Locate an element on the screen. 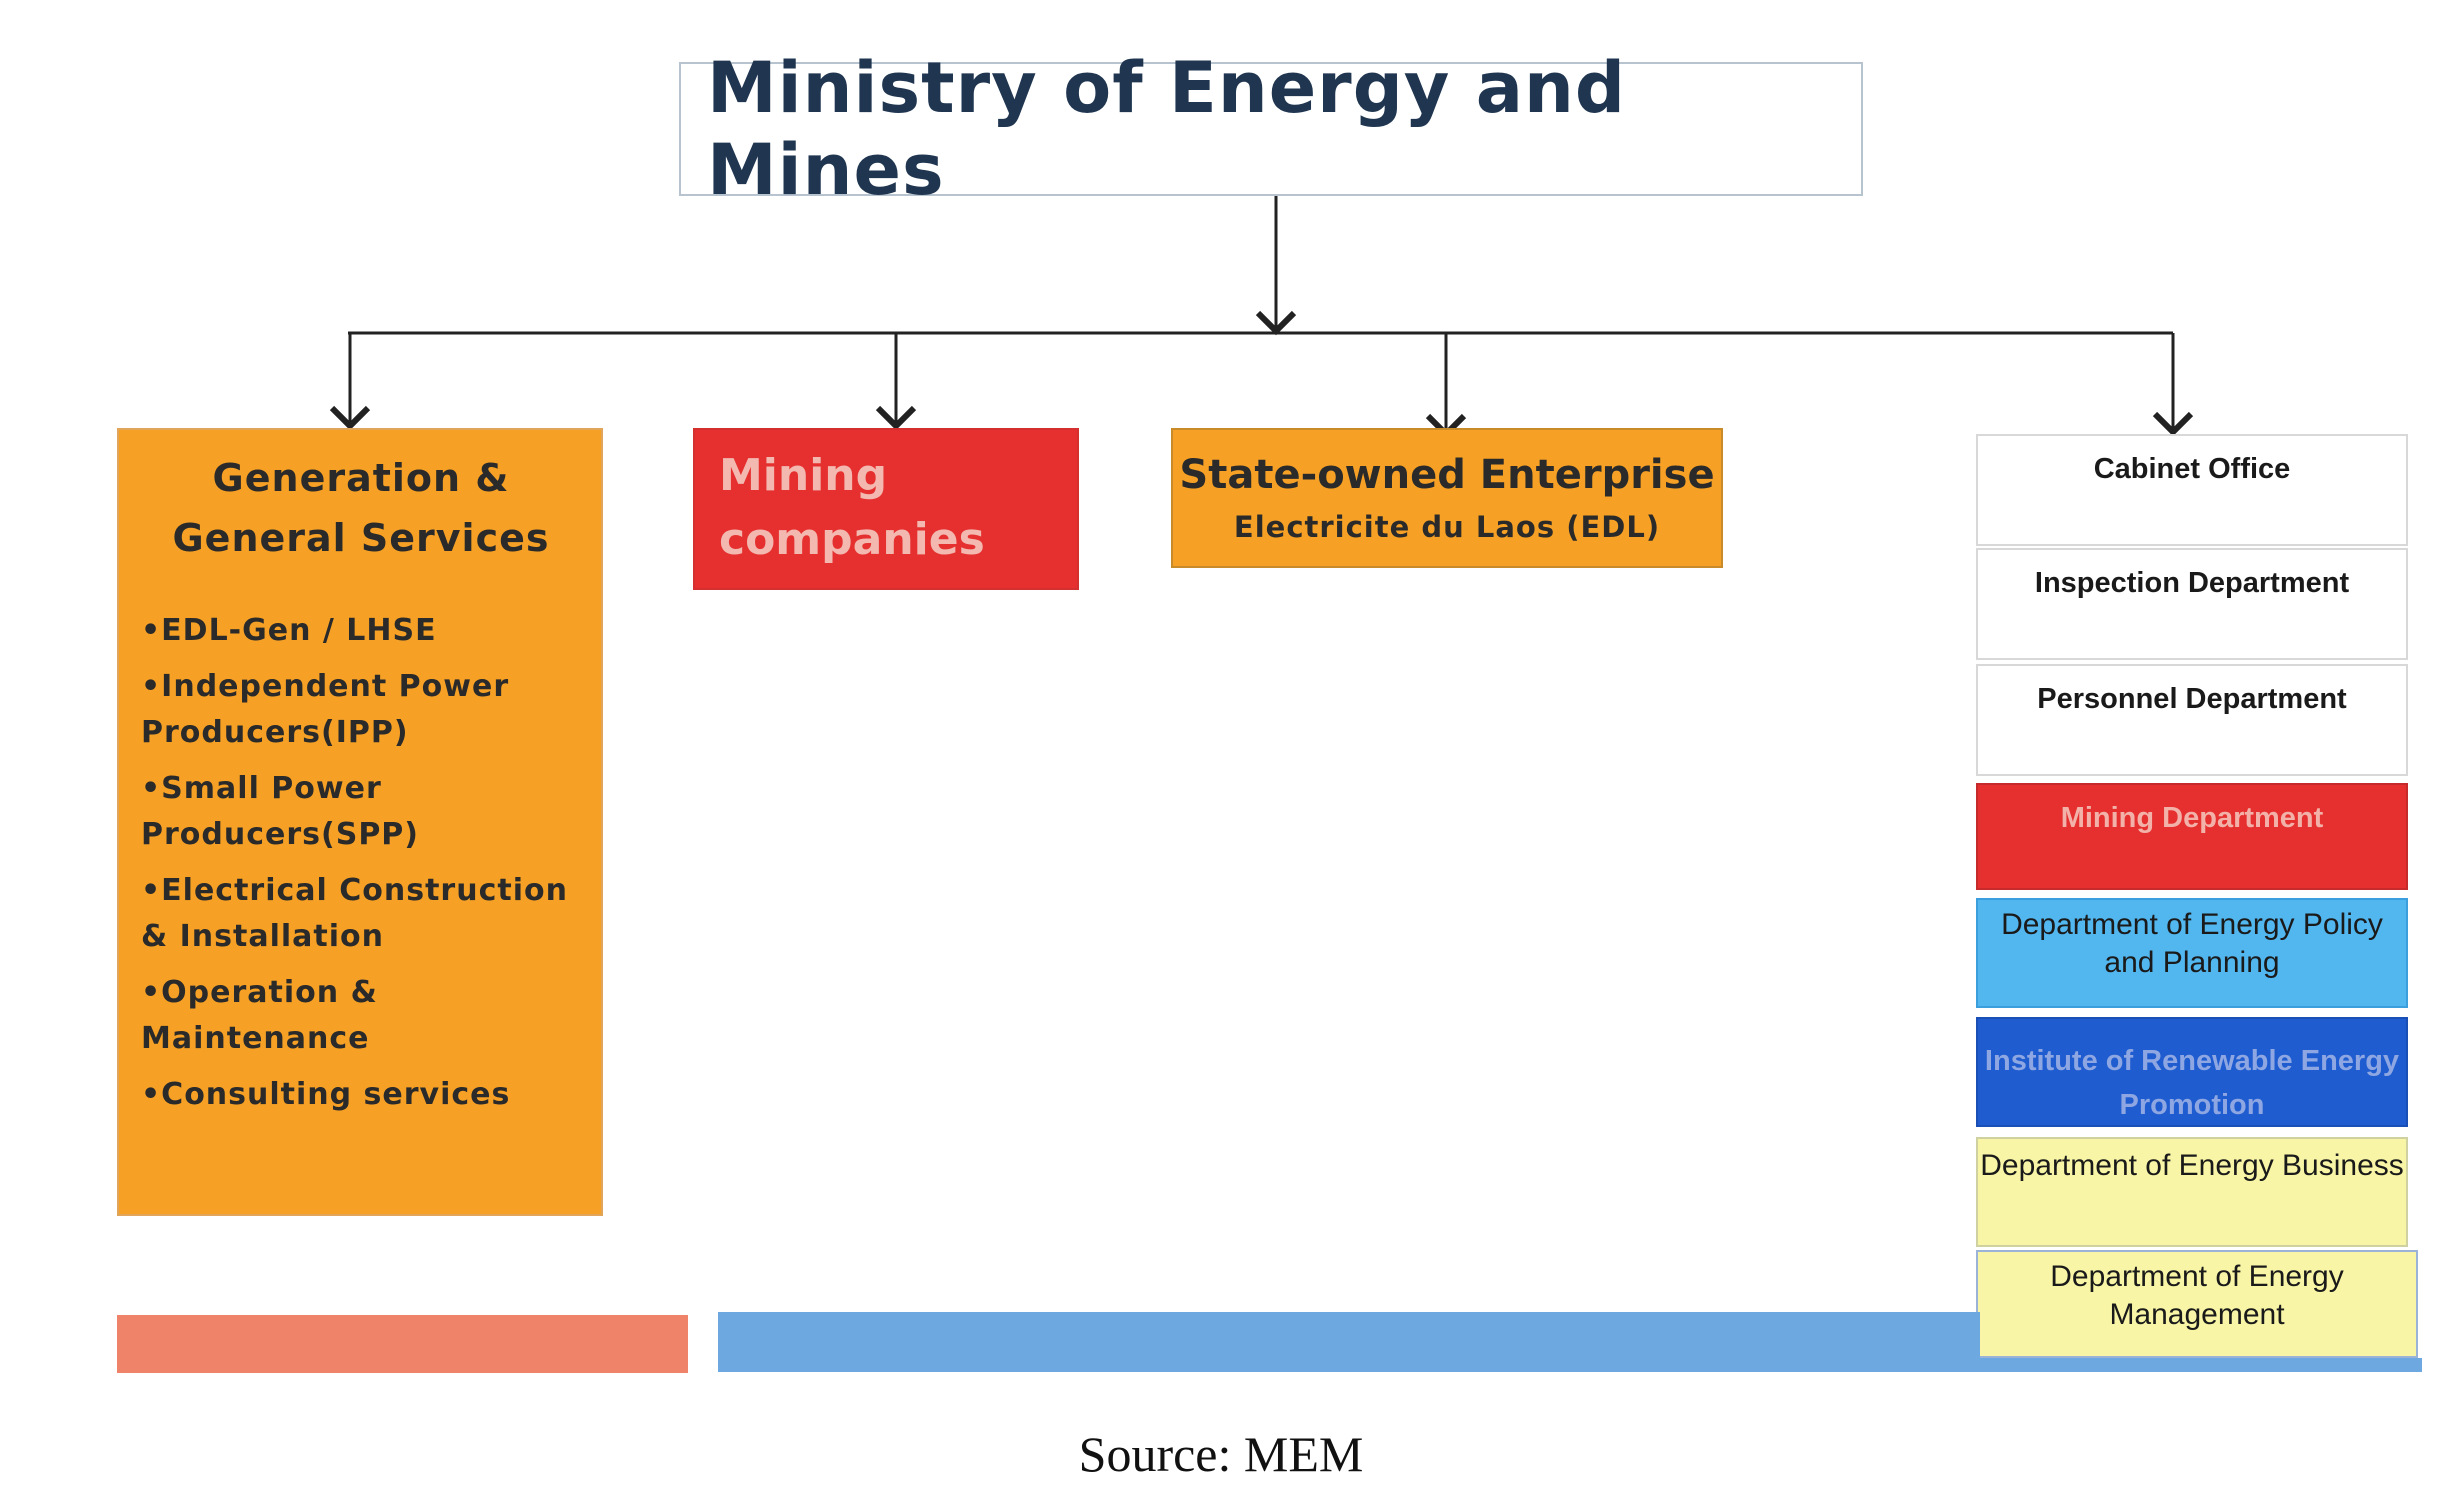 The width and height of the screenshot is (2442, 1502). generation-item: •EDL-Gen / LHSE is located at coordinates (289, 630).